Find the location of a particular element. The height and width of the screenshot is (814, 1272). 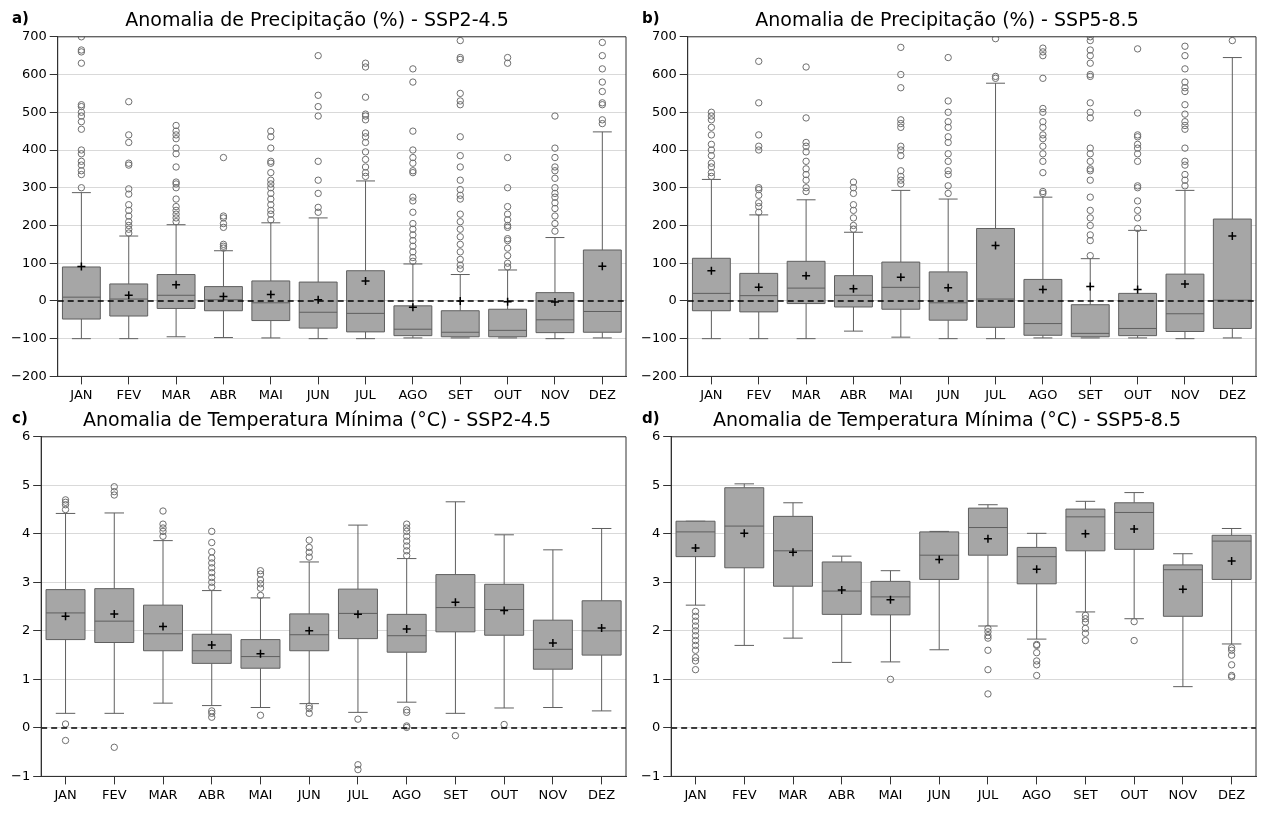

text: a) is located at coordinates (20, 18).